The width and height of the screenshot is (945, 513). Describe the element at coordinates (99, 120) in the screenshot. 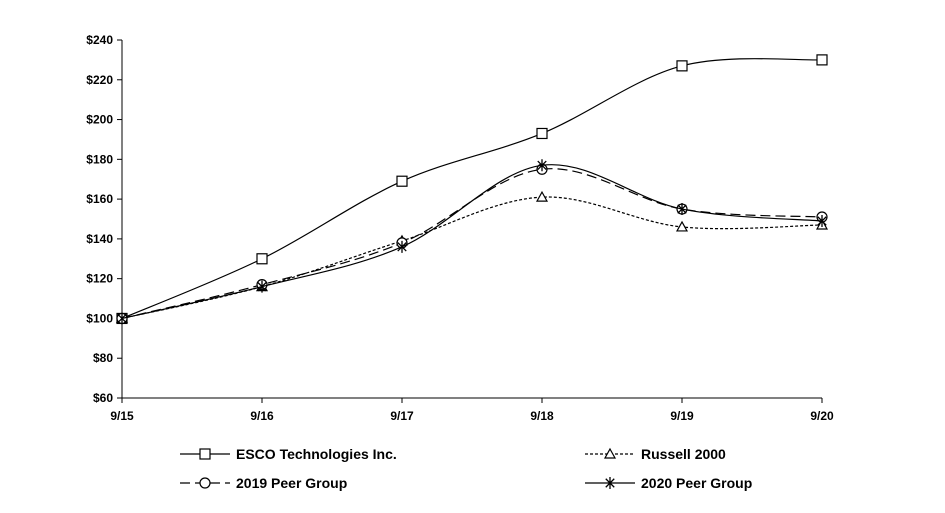

I see `y-tick-label: $200` at that location.